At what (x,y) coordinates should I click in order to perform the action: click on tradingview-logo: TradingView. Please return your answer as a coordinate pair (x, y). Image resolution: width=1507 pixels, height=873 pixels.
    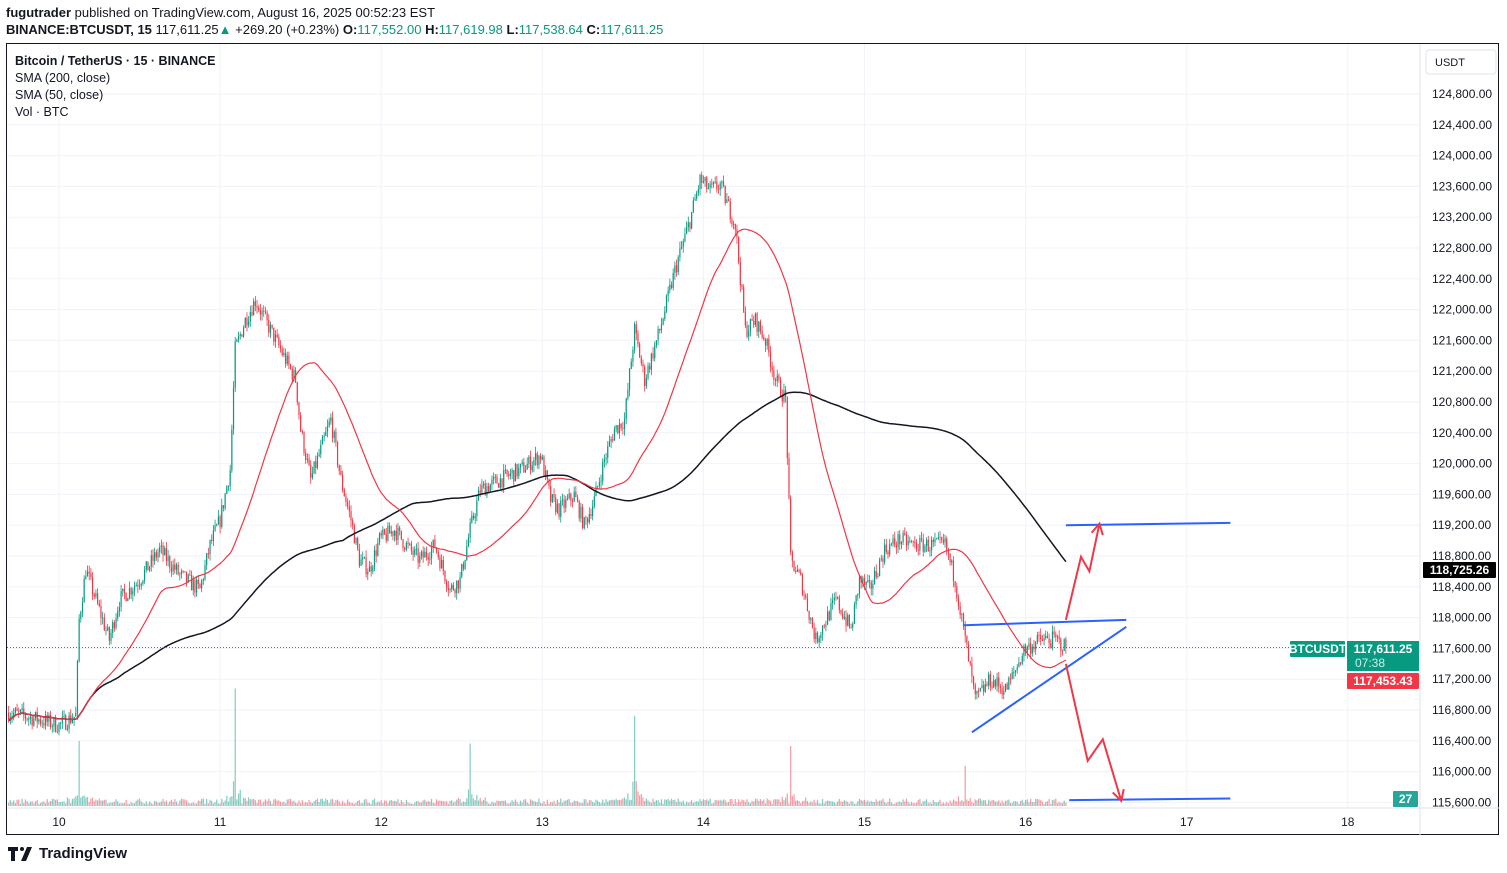
    Looking at the image, I should click on (67, 853).